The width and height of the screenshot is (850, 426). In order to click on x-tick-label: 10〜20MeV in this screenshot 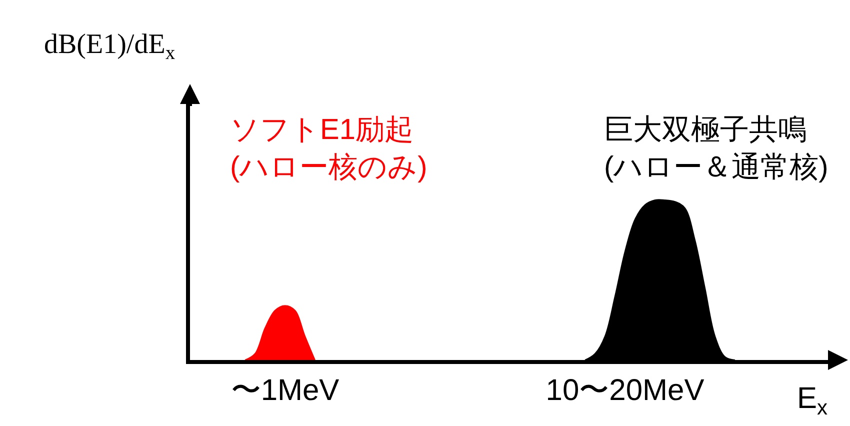, I will do `click(625, 390)`.